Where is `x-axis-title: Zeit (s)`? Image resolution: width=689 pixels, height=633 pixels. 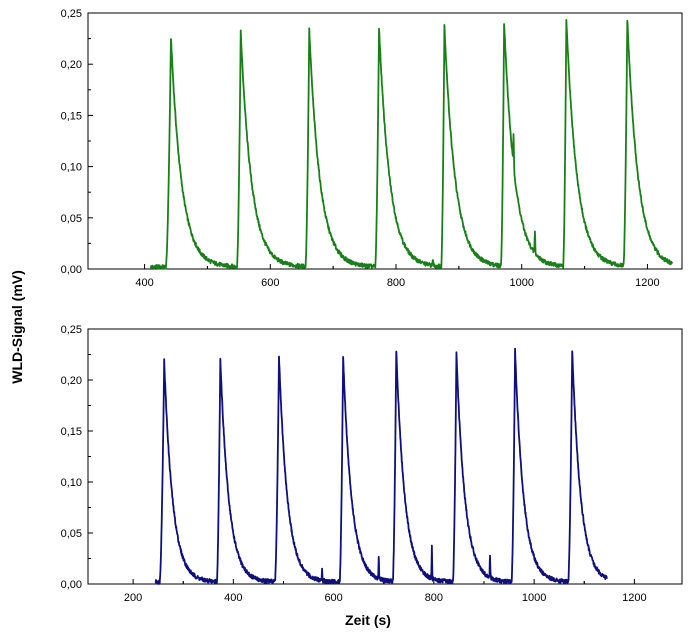
x-axis-title: Zeit (s) is located at coordinates (368, 620).